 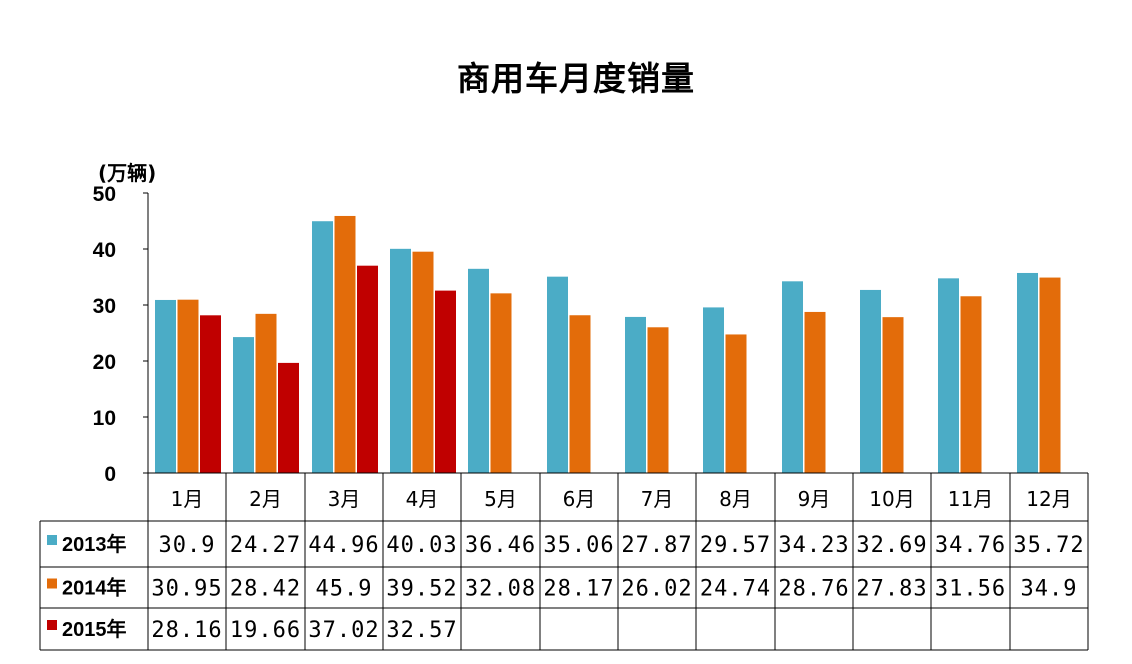 I want to click on data-cell: 45.9, so click(x=344, y=589).